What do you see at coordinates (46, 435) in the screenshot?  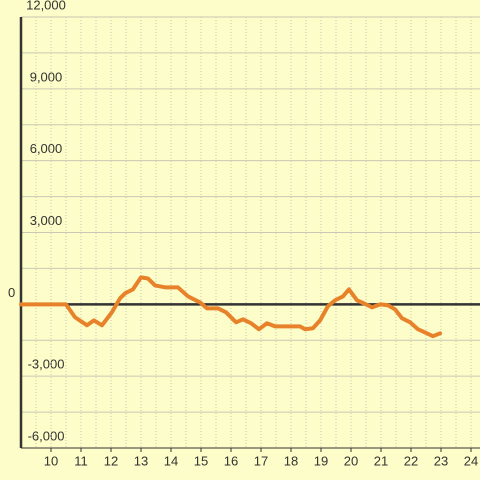 I see `y-tick-label: -6,000` at bounding box center [46, 435].